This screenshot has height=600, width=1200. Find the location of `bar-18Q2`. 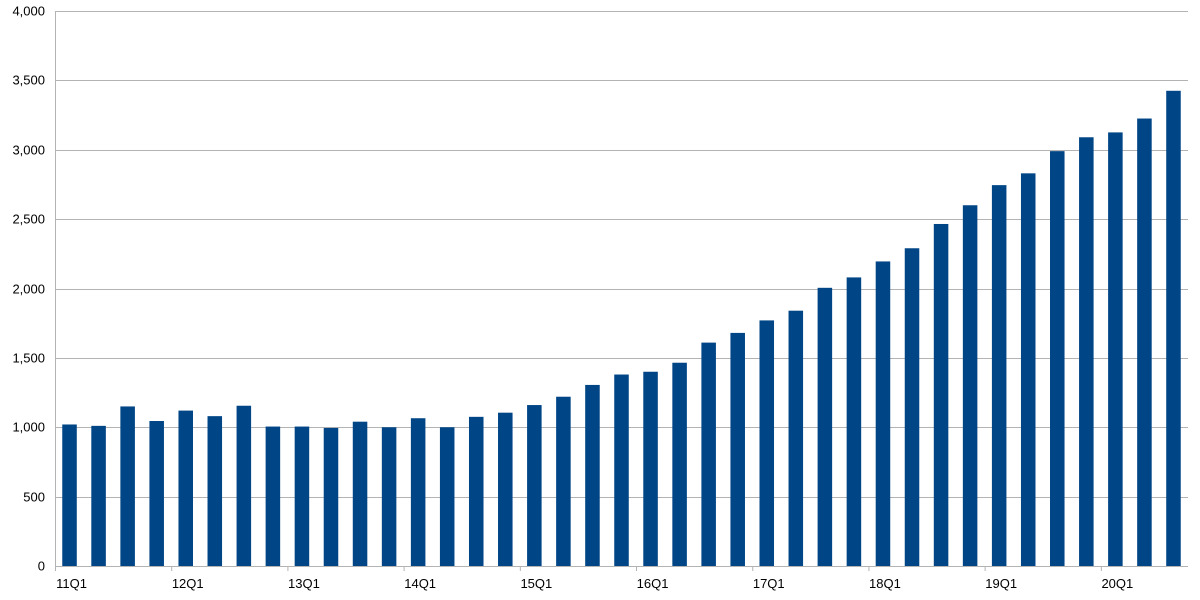

bar-18Q2 is located at coordinates (912, 407).